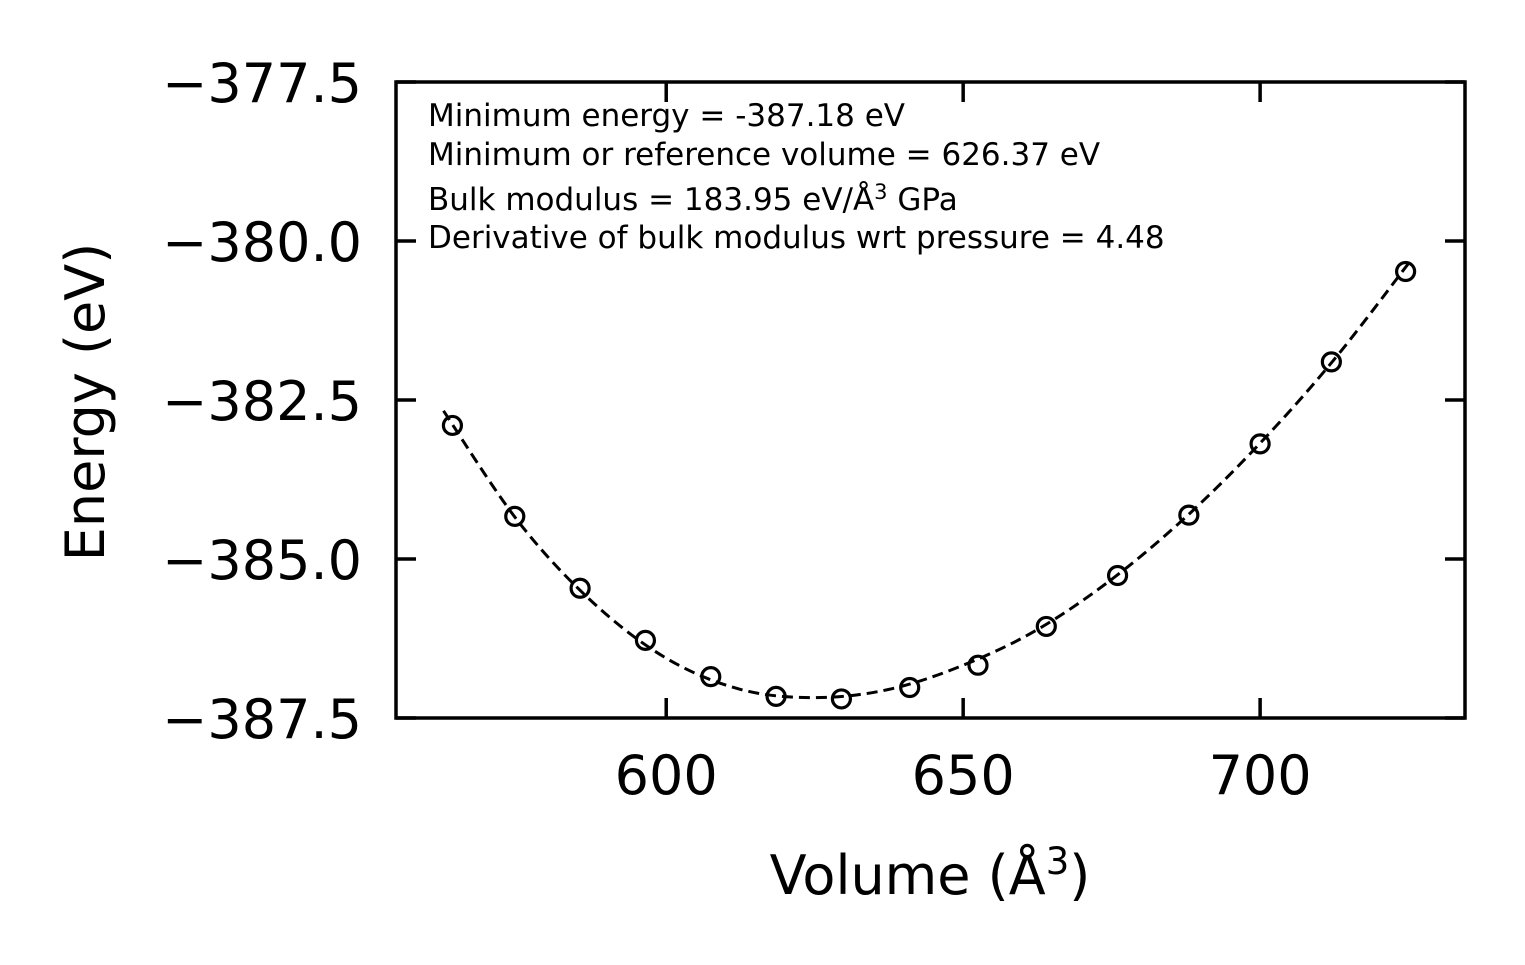  What do you see at coordinates (262, 719) in the screenshot?
I see `y-tick-label: −387.5` at bounding box center [262, 719].